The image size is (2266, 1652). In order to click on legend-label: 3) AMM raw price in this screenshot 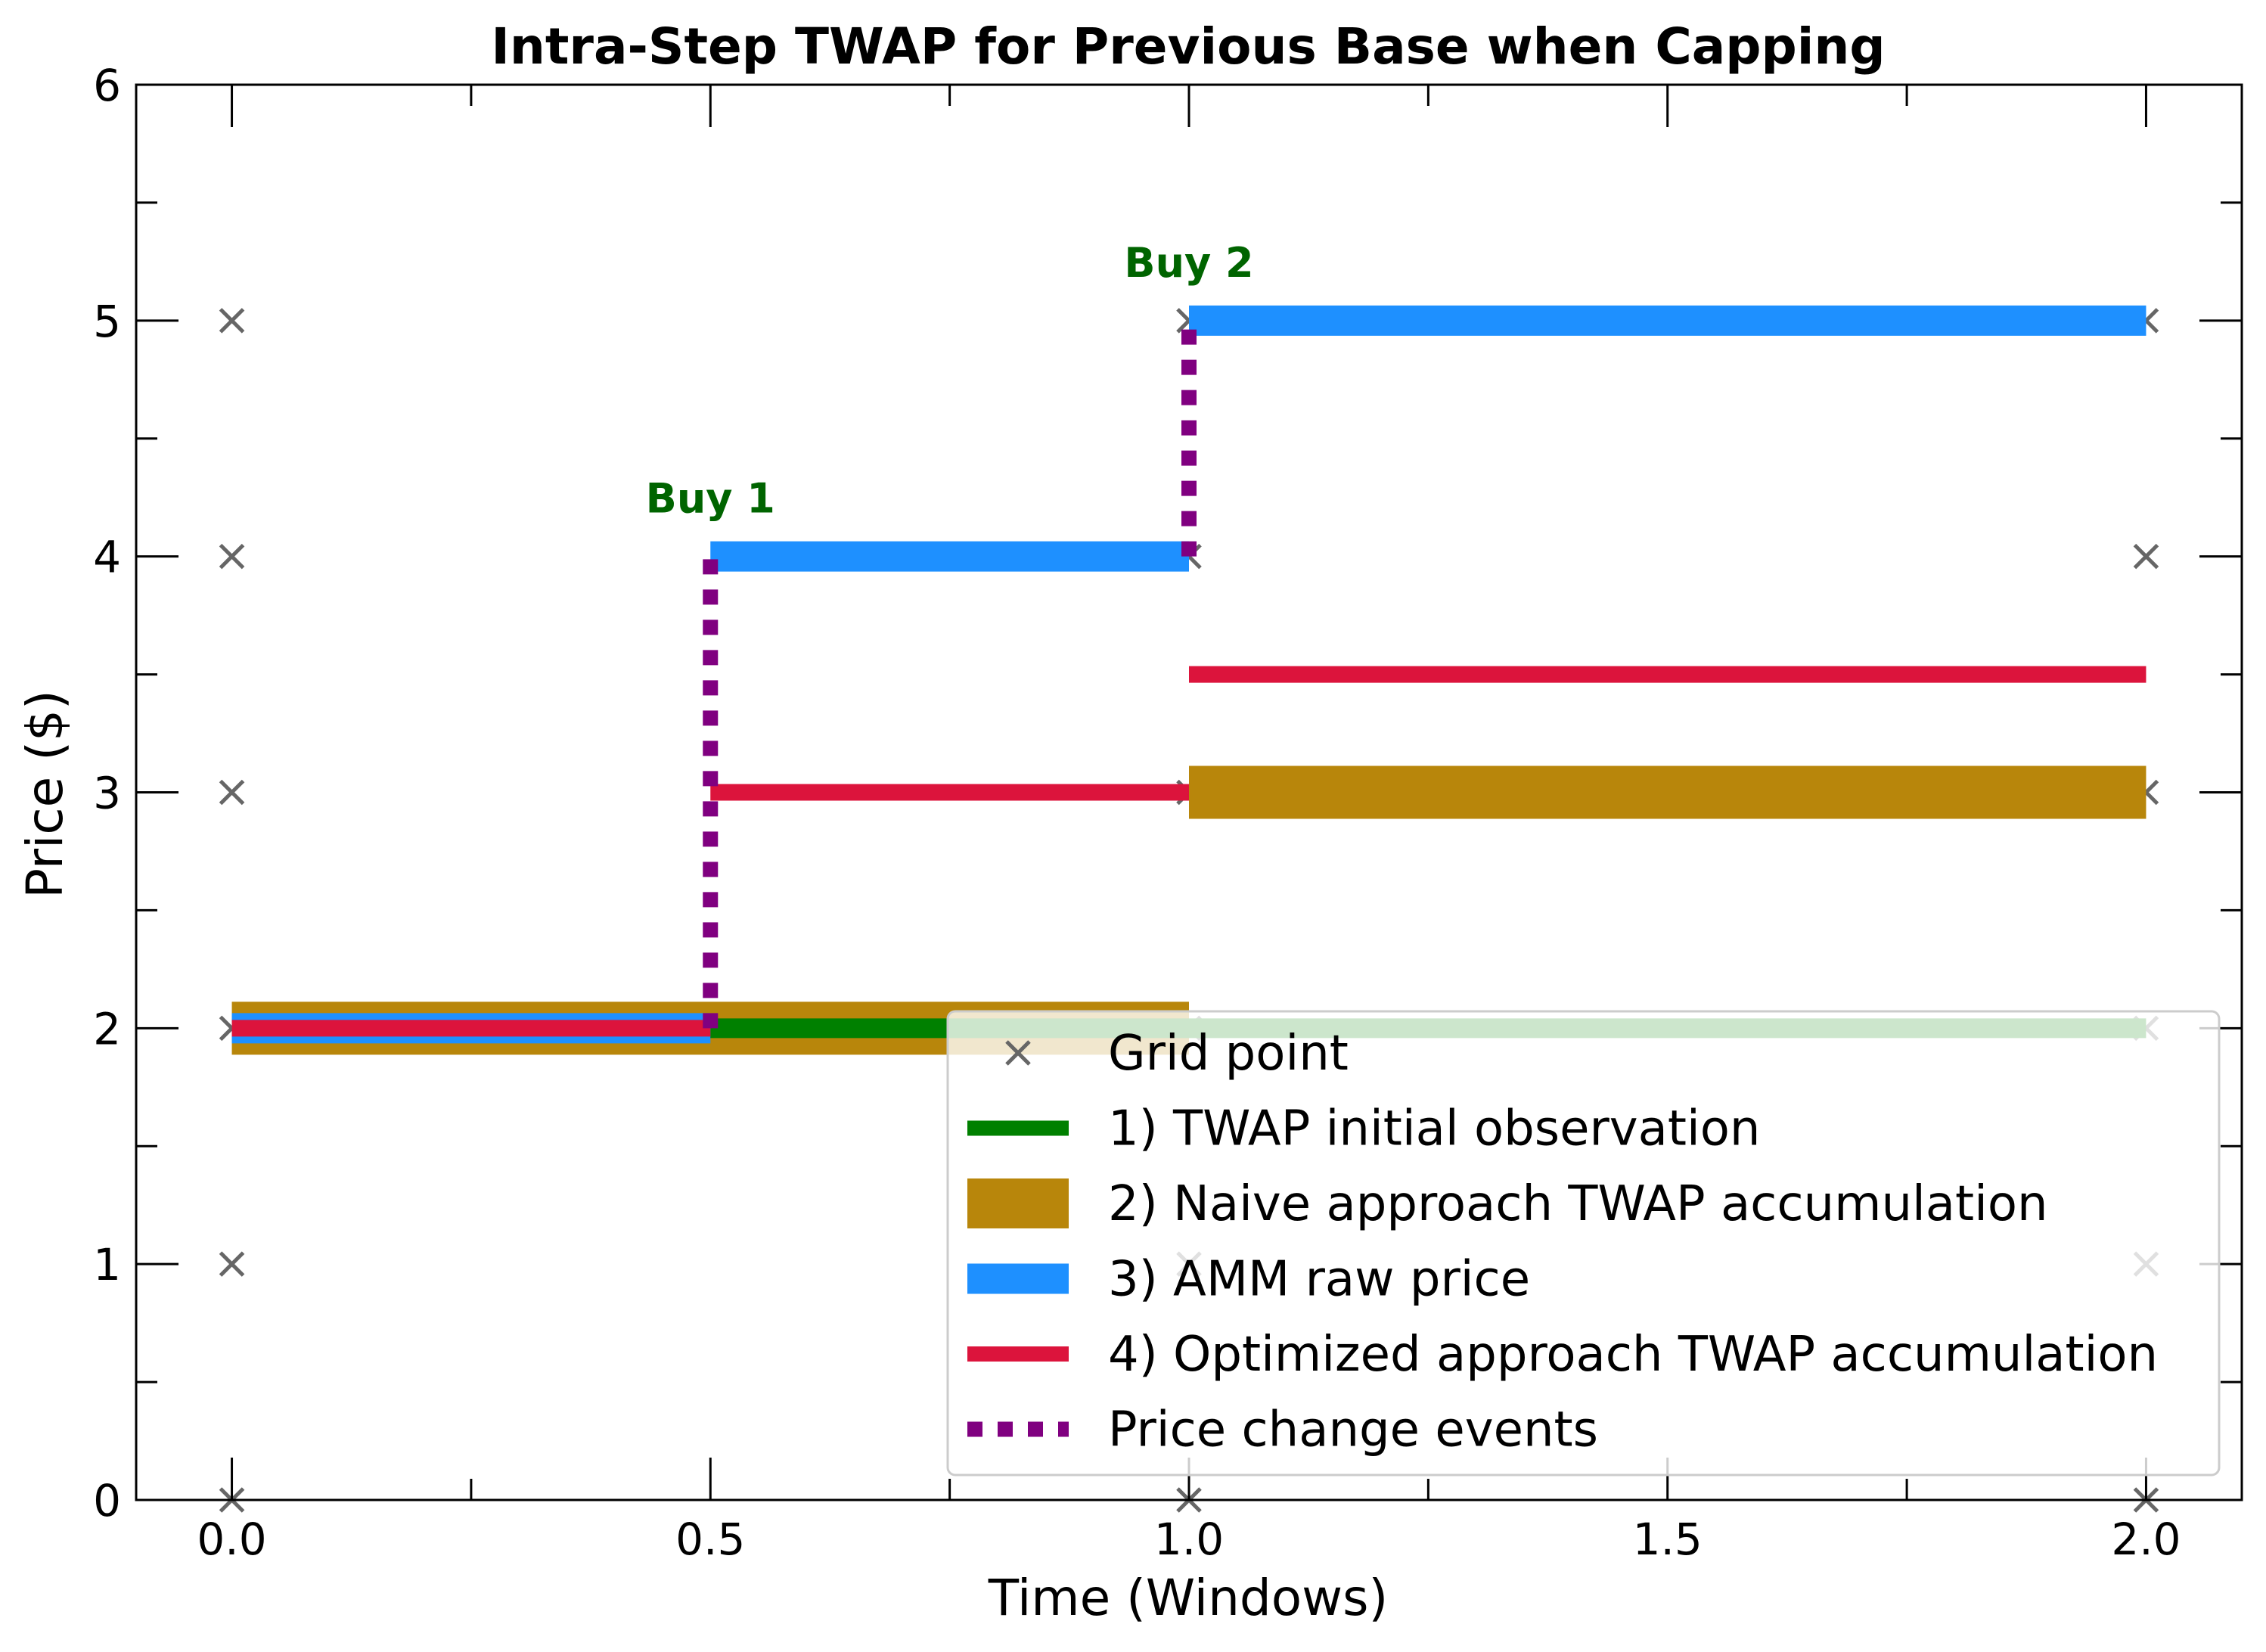, I will do `click(1319, 1280)`.